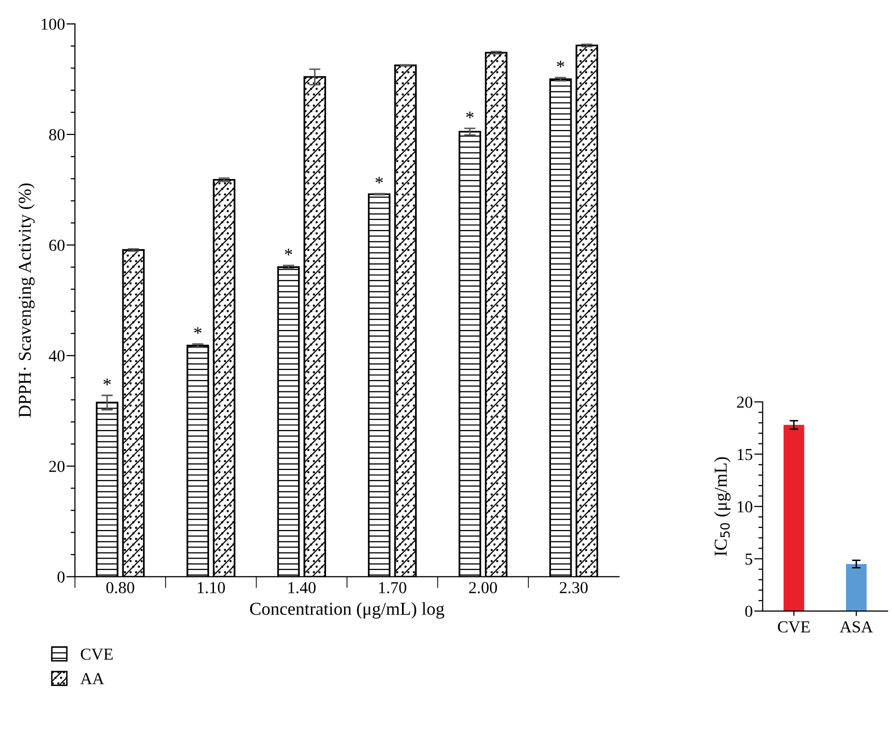  I want to click on x-tick-label: 2.00, so click(483, 588).